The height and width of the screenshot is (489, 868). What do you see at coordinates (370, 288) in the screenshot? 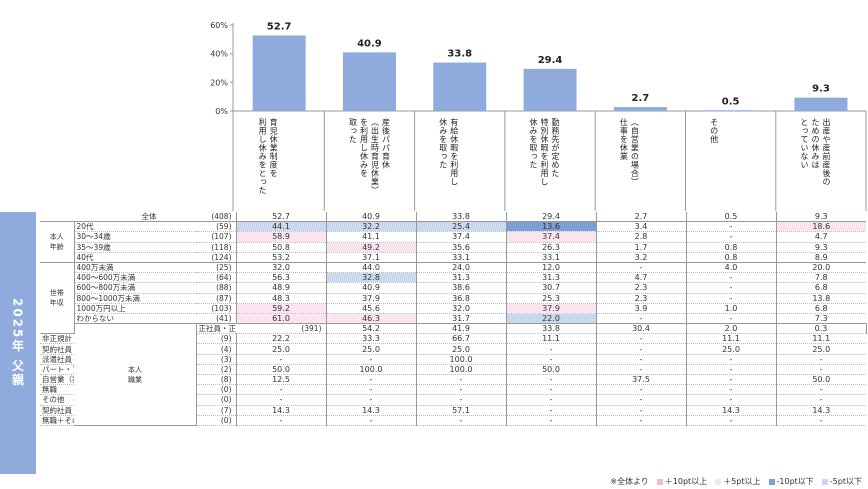
I see `table-cell: 40.9` at bounding box center [370, 288].